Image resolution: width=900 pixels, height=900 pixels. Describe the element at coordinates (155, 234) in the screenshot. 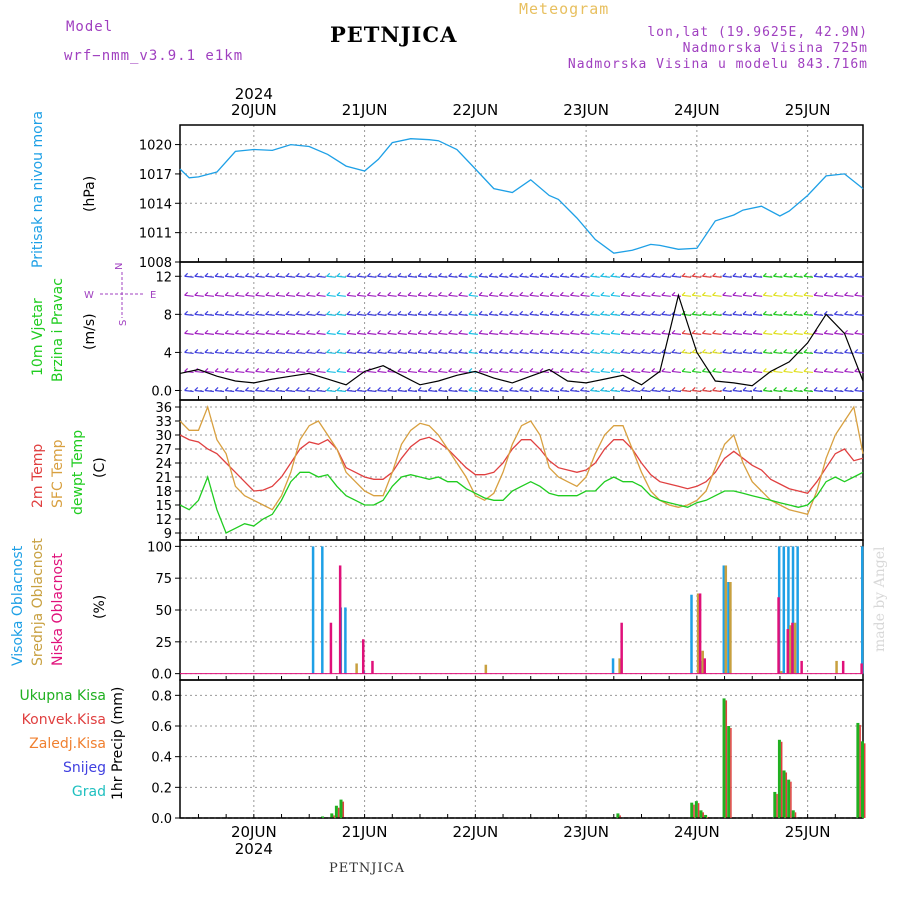

I see `ytick-label-0-1: 1011` at that location.